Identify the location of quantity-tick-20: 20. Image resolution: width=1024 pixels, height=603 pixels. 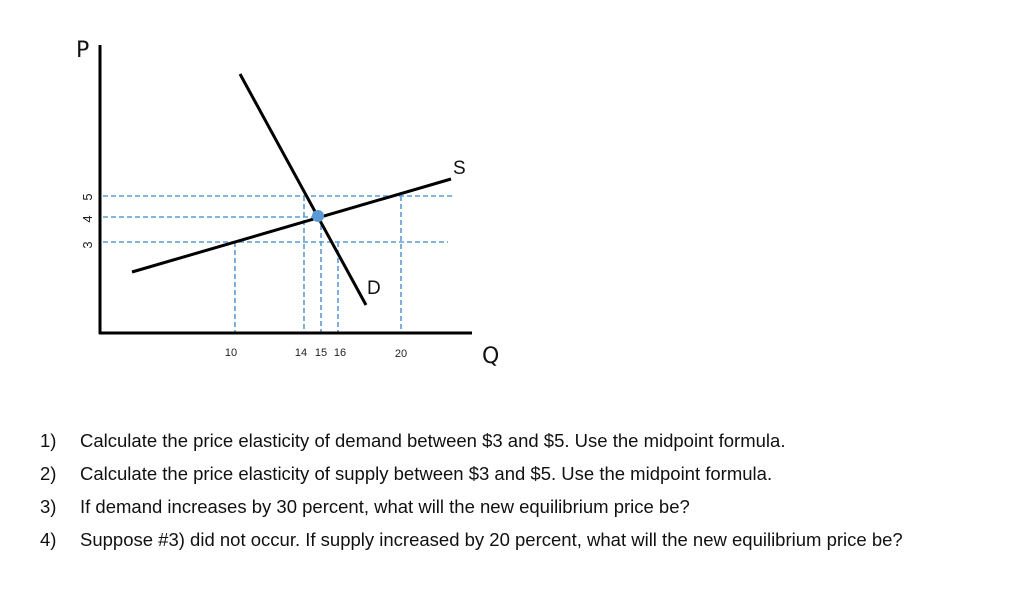
(401, 354).